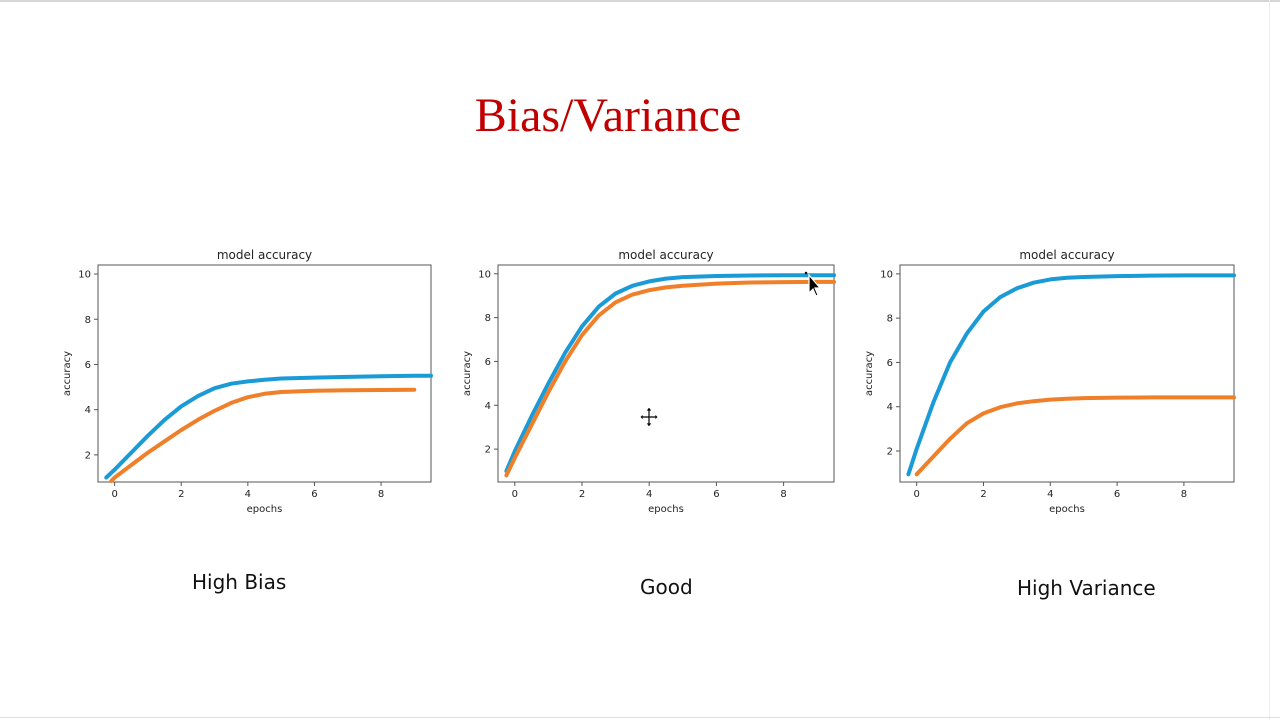  I want to click on caption-good: Good, so click(666, 587).